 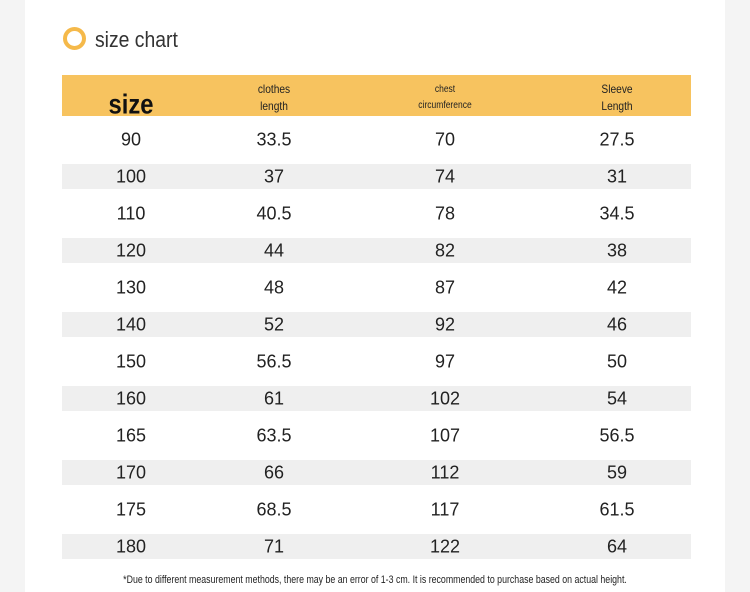 I want to click on header-line: length, so click(x=274, y=106).